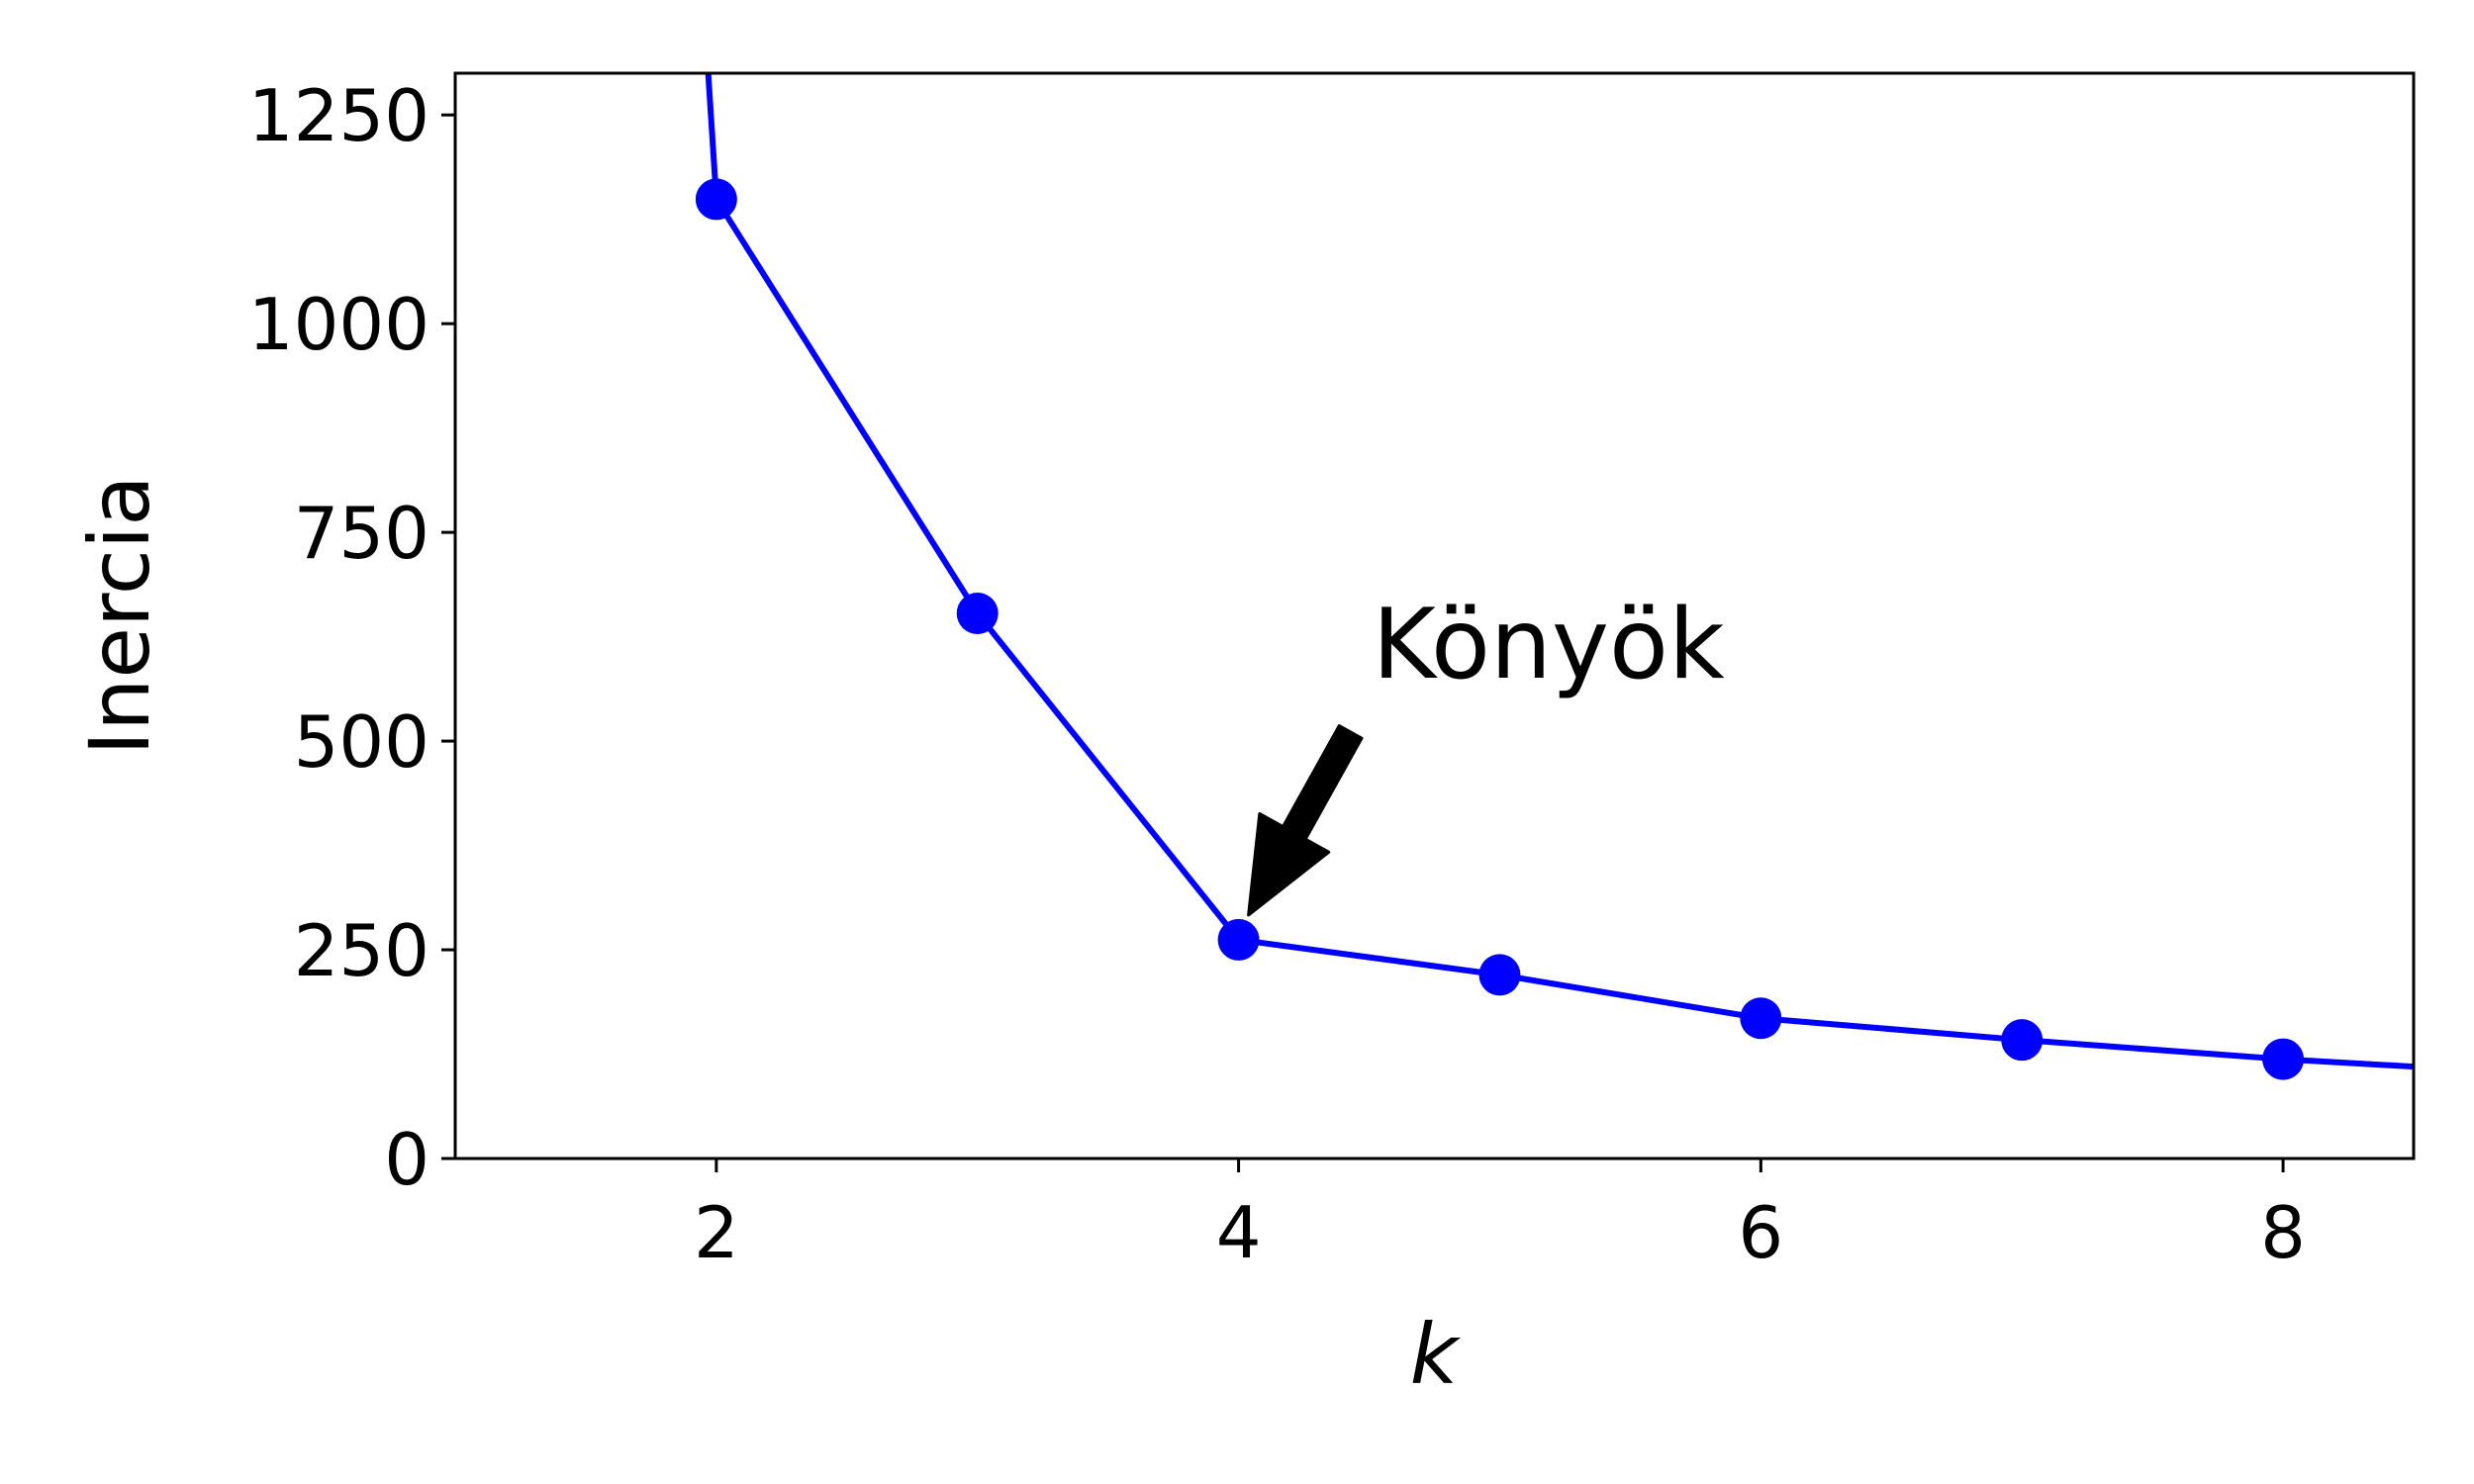 The image size is (2474, 1484). What do you see at coordinates (407, 1159) in the screenshot?
I see `y-tick-label: 0` at bounding box center [407, 1159].